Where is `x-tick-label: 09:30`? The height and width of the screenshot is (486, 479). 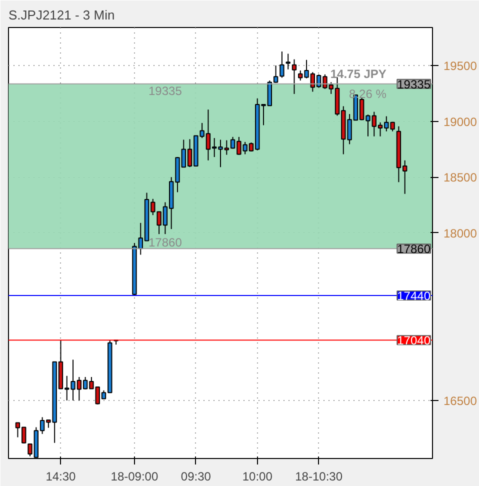
x-tick-label: 09:30 is located at coordinates (196, 477).